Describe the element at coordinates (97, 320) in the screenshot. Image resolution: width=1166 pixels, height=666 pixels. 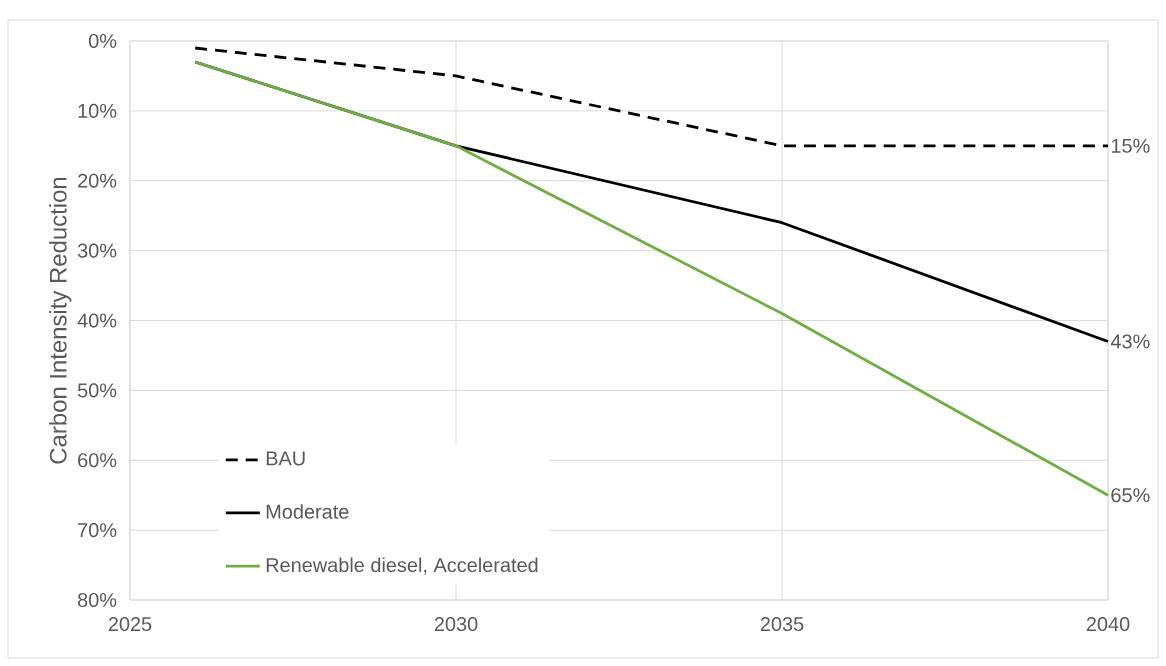
I see `y-tick-label: 40%` at that location.